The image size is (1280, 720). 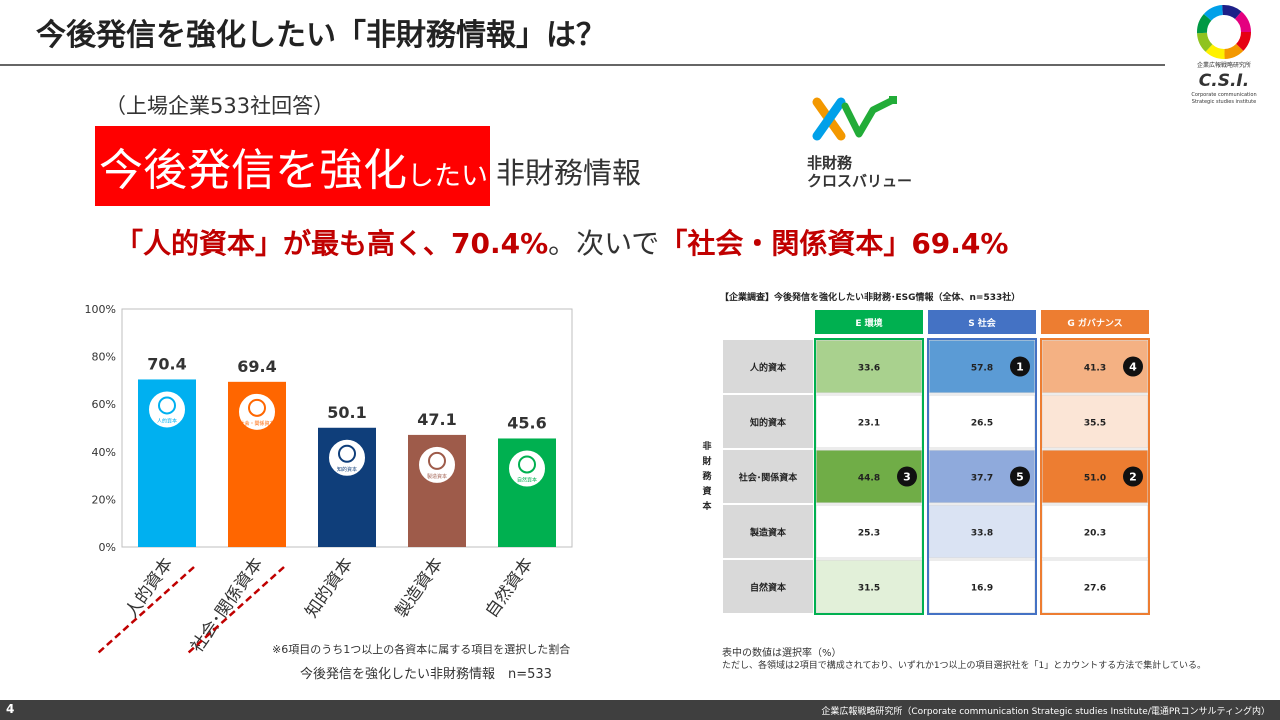 I want to click on column-header-label: G ガバナンス, so click(x=1094, y=323).